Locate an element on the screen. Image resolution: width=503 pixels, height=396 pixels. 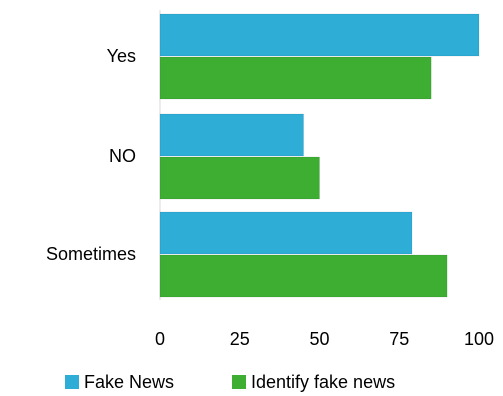
bar-yes-identify-fake-news is located at coordinates (295, 78).